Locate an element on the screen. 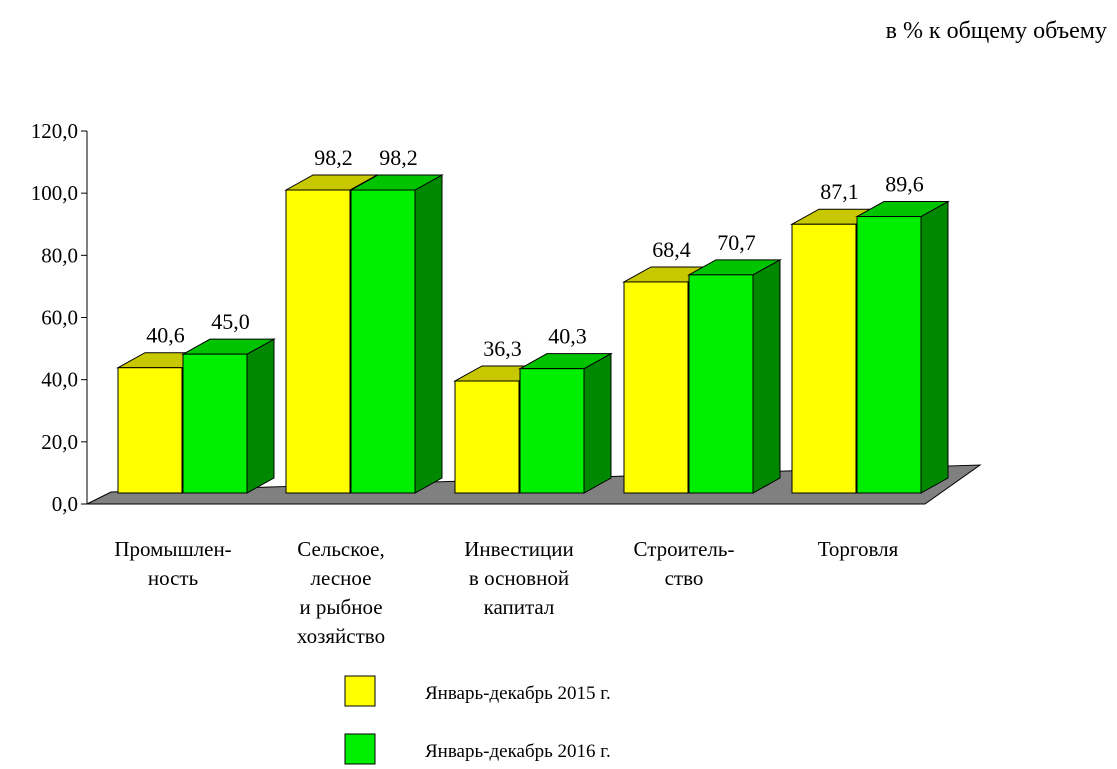  chart-subtitle: в % к общему объему is located at coordinates (996, 31).